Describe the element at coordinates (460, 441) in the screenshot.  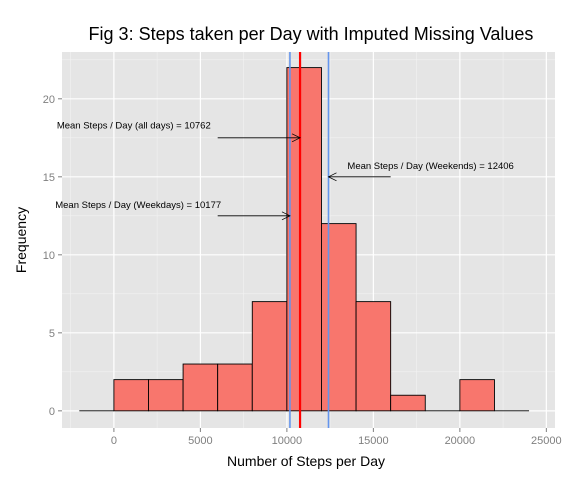
I see `x-tick-label: 20000` at that location.